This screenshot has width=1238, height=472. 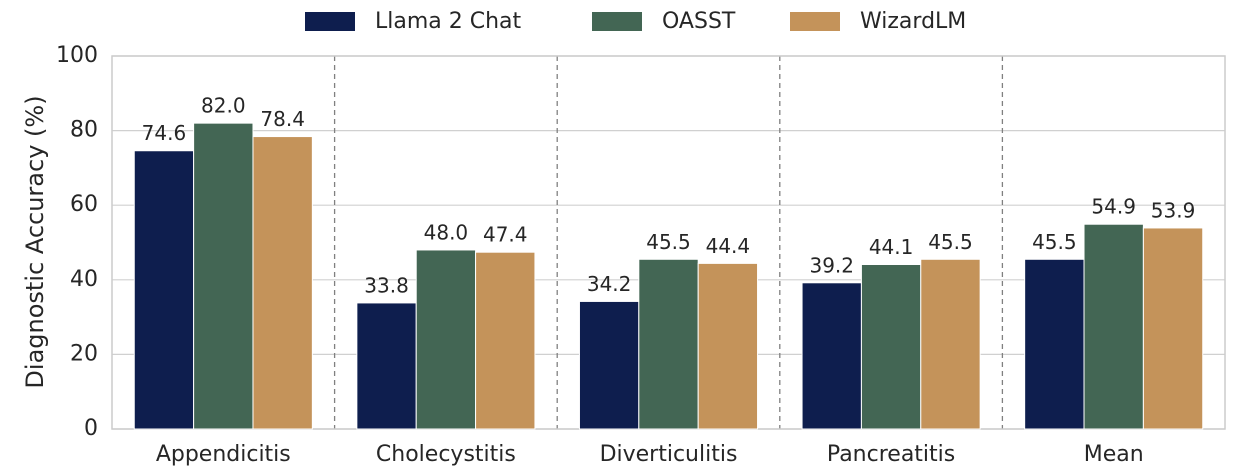 I want to click on x-tick-label: Diverticulitis, so click(x=669, y=454).